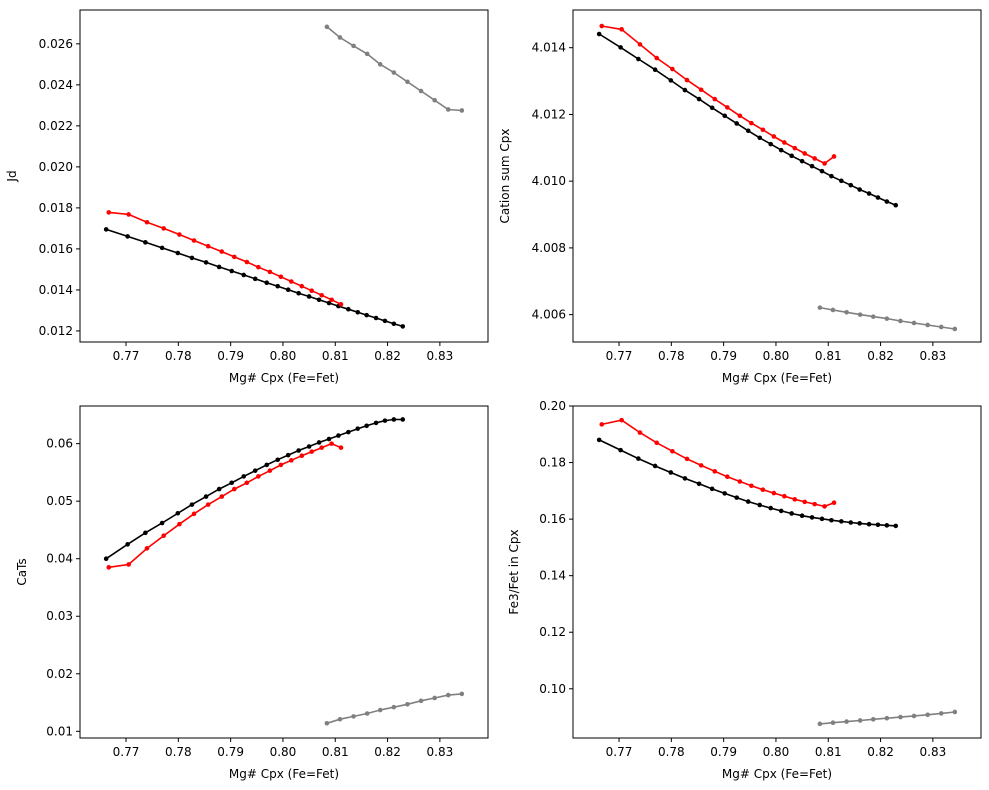 The height and width of the screenshot is (790, 989). What do you see at coordinates (59, 616) in the screenshot?
I see `y-tick-label: 0.03` at bounding box center [59, 616].